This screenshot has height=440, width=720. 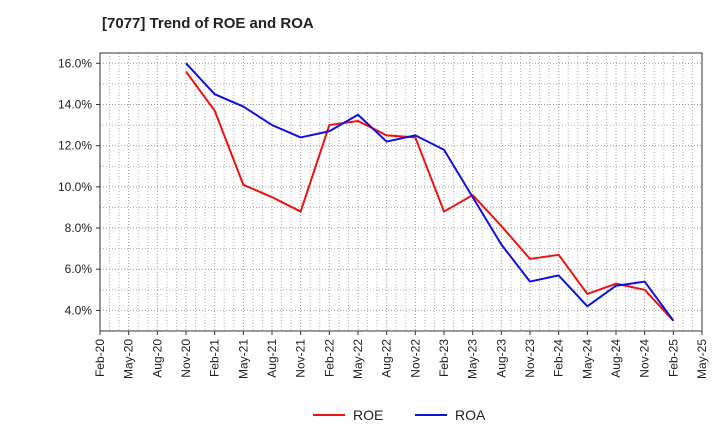 I want to click on x-tick-label: Aug-23, so click(x=501, y=358).